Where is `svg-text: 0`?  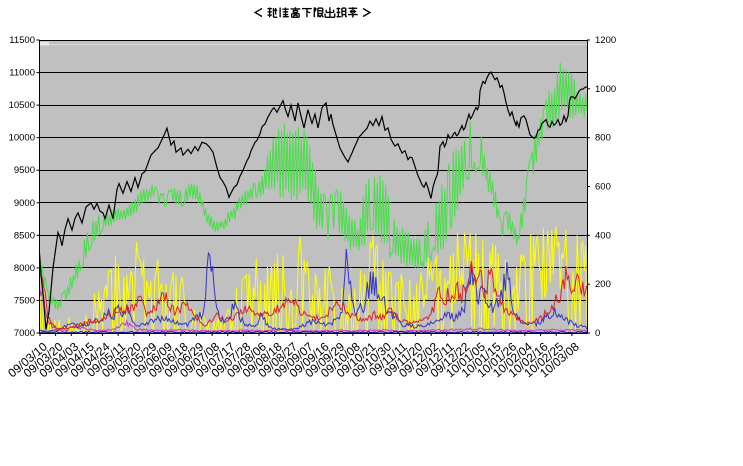 svg-text: 0 is located at coordinates (597, 333).